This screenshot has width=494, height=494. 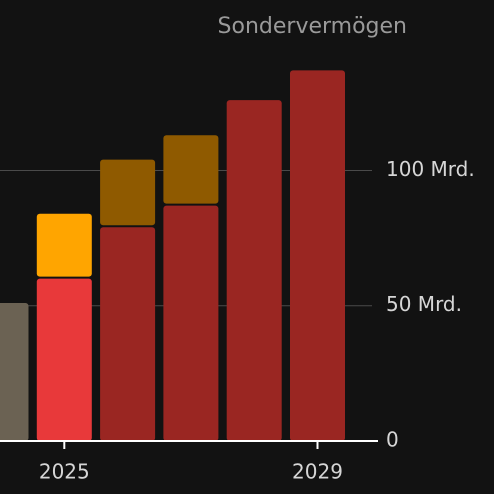 What do you see at coordinates (424, 304) in the screenshot?
I see `y-tick-label: 50 Mrd.` at bounding box center [424, 304].